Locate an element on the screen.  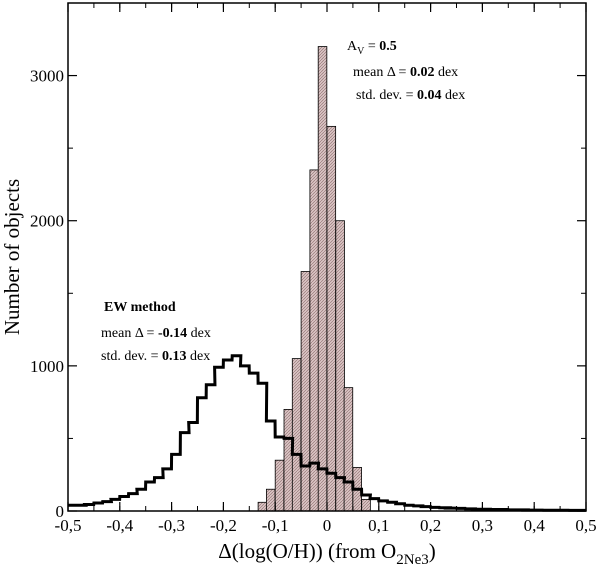
y-axis-title: Number of objects is located at coordinates (12, 257).